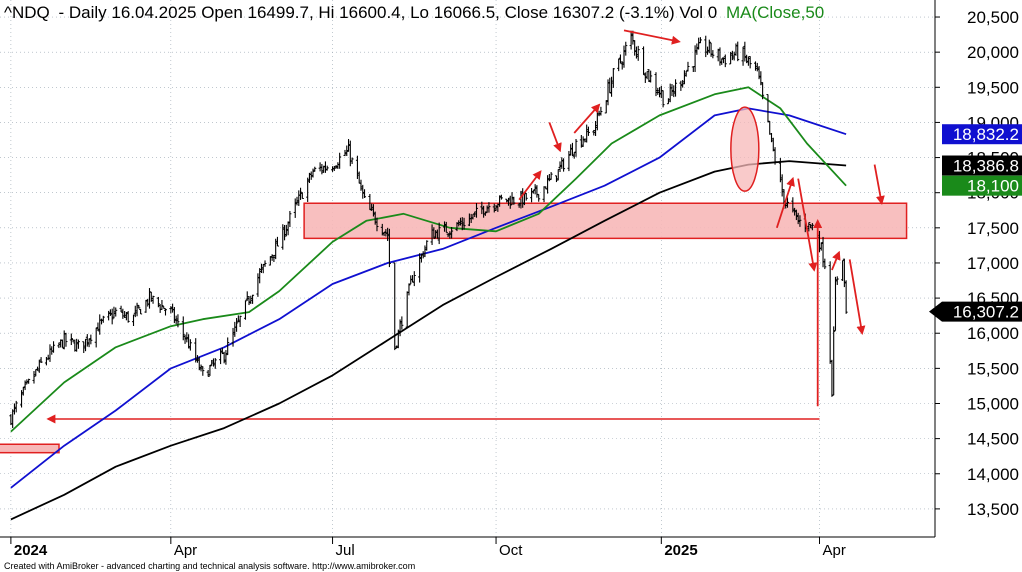  What do you see at coordinates (993, 474) in the screenshot?
I see `y-tick-label: 14,000` at bounding box center [993, 474].